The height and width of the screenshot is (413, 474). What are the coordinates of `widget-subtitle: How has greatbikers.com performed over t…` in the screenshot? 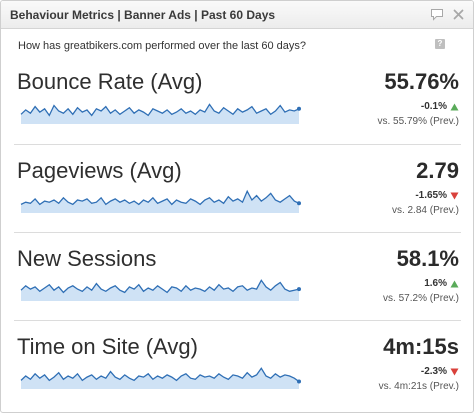 It's located at (162, 46).